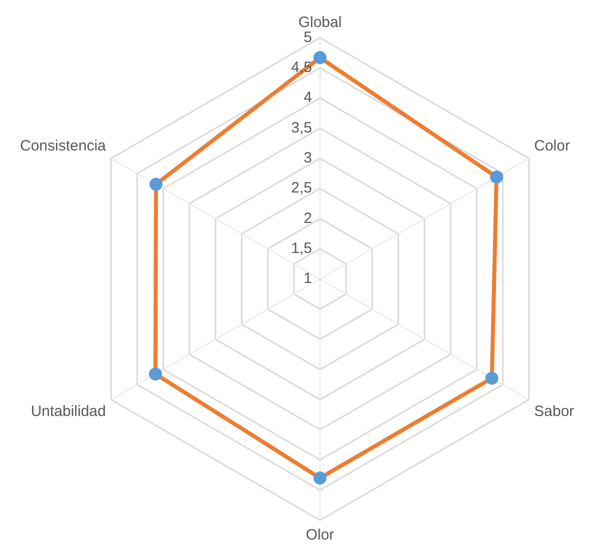  What do you see at coordinates (308, 279) in the screenshot?
I see `y-tick-label: 1` at bounding box center [308, 279].